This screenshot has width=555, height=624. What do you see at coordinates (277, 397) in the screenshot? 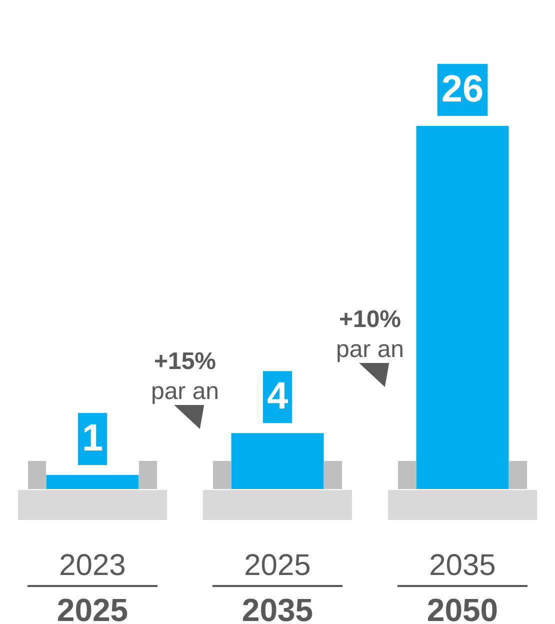
I see `data-label: 4` at bounding box center [277, 397].